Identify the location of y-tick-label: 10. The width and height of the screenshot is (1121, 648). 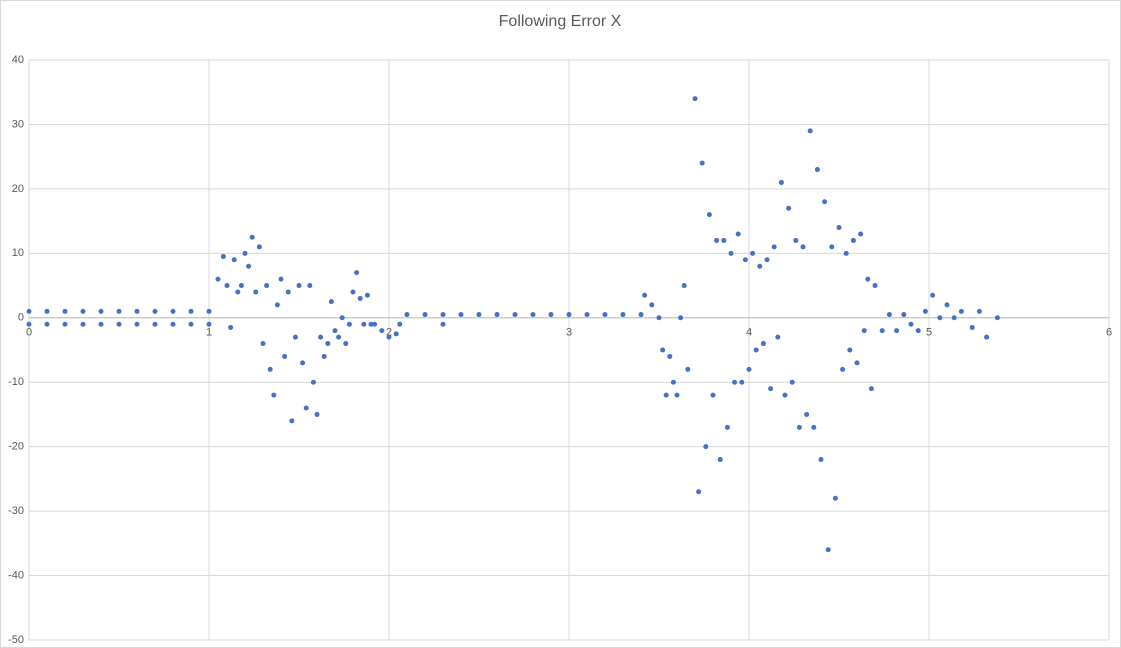
(18, 253).